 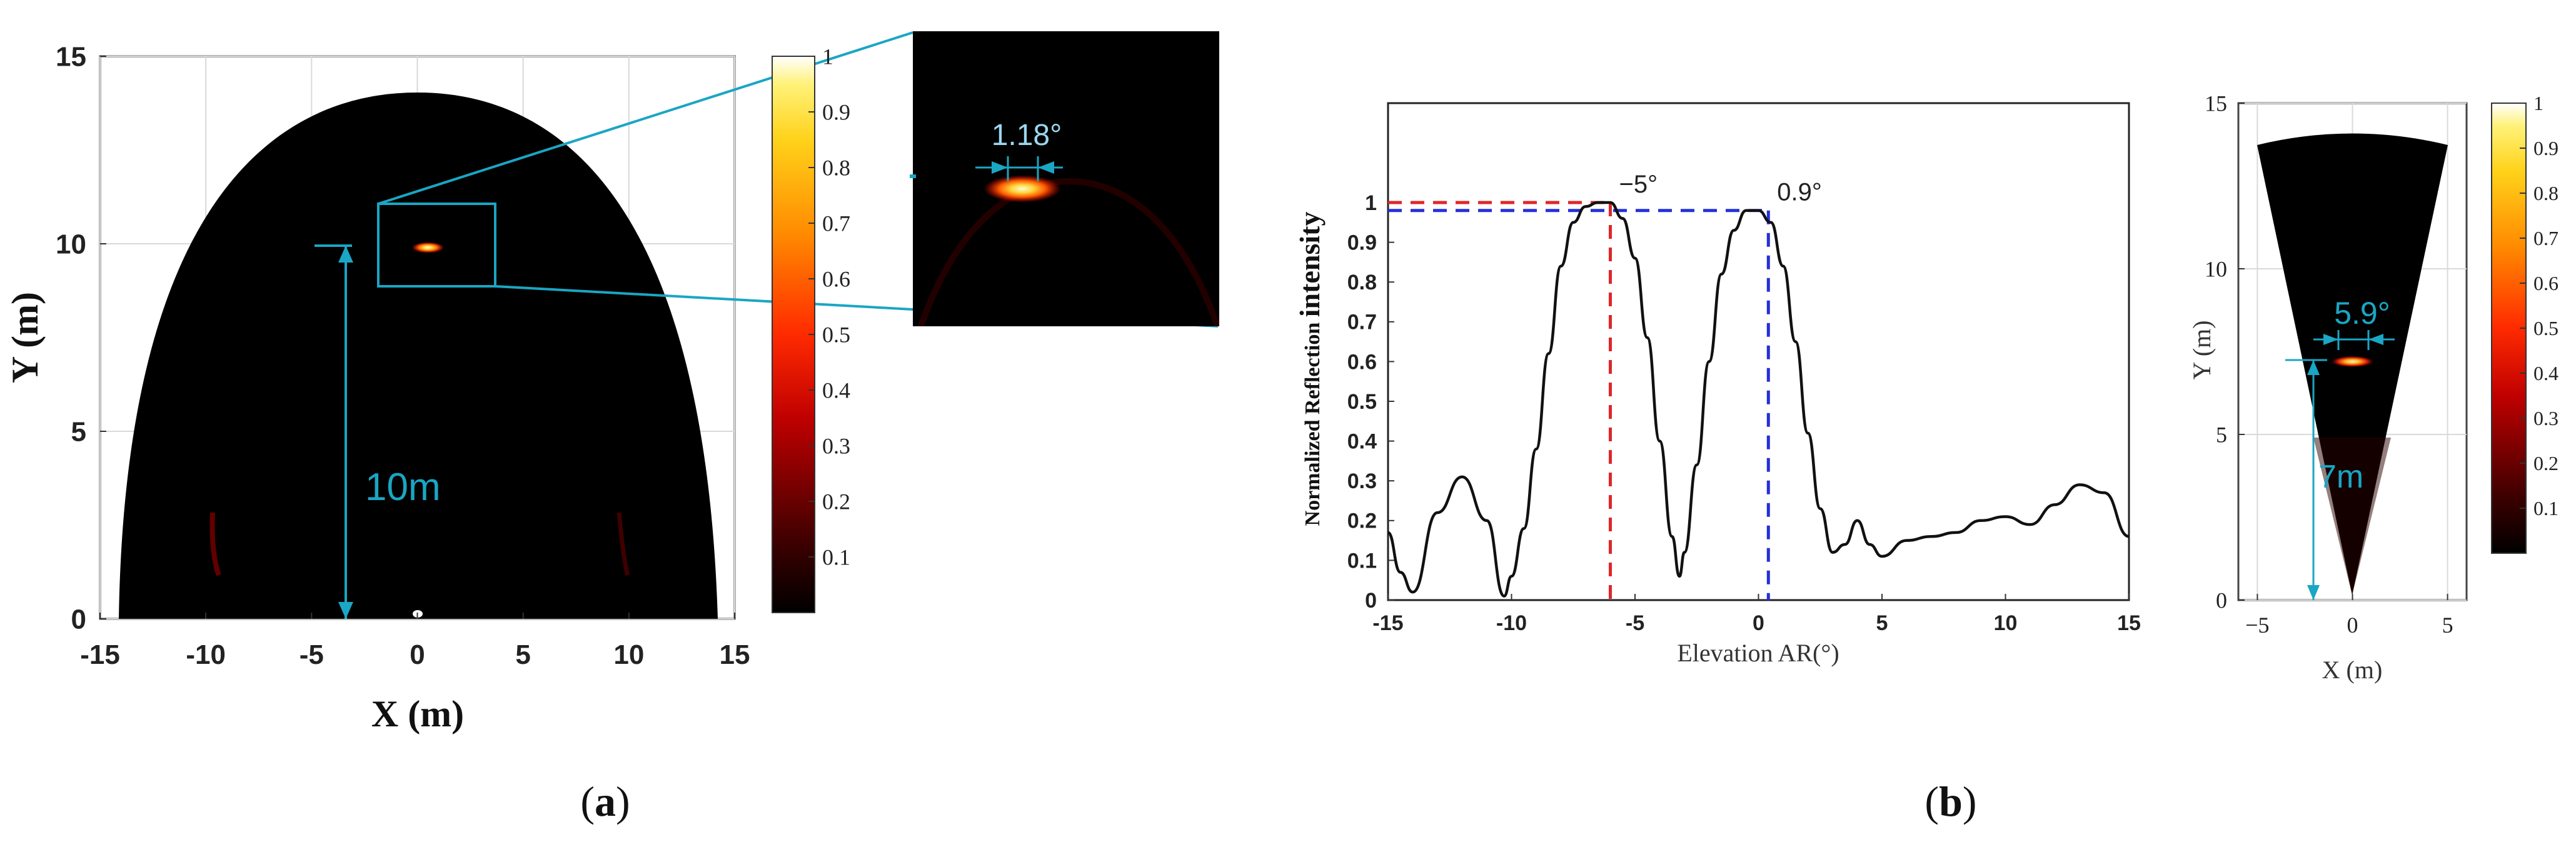 I want to click on y-tick-label: 0.7, so click(x=1362, y=323).